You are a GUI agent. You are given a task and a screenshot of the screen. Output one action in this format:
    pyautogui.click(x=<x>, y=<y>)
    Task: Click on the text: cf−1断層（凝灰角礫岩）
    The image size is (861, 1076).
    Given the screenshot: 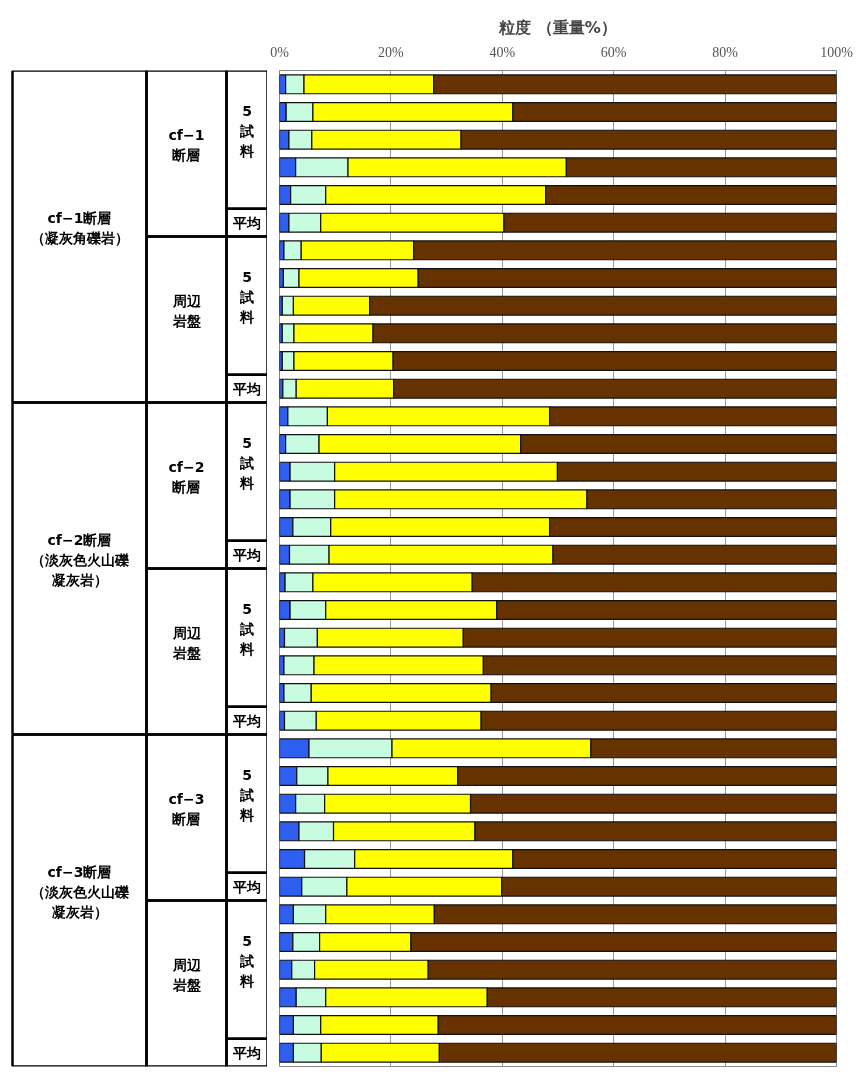 What is the action you would take?
    pyautogui.click(x=79, y=228)
    